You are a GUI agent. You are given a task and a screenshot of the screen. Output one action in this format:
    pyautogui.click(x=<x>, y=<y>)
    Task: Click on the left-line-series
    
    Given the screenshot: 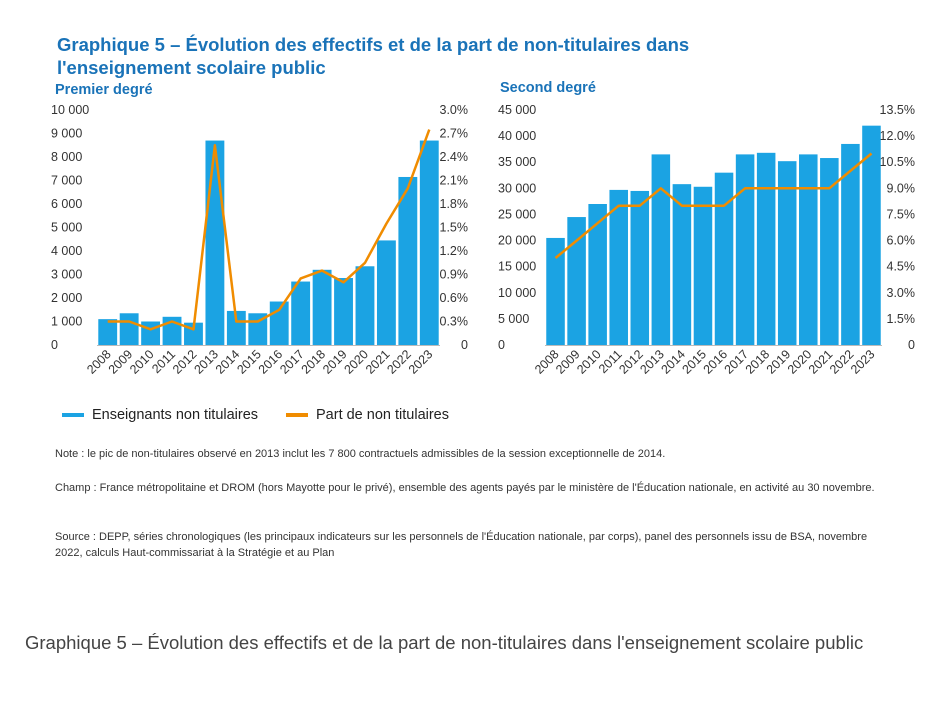 What is the action you would take?
    pyautogui.click(x=269, y=230)
    